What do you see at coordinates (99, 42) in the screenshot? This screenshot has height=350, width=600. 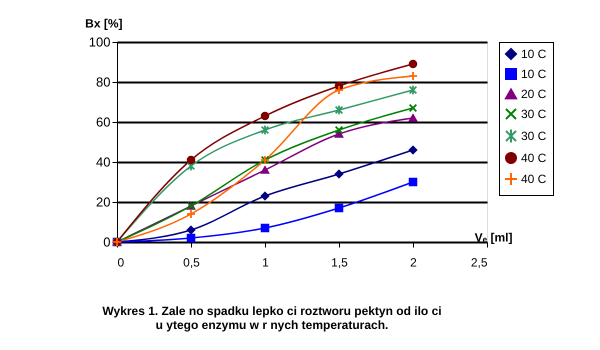 I see `y-tick-label: 100` at bounding box center [99, 42].